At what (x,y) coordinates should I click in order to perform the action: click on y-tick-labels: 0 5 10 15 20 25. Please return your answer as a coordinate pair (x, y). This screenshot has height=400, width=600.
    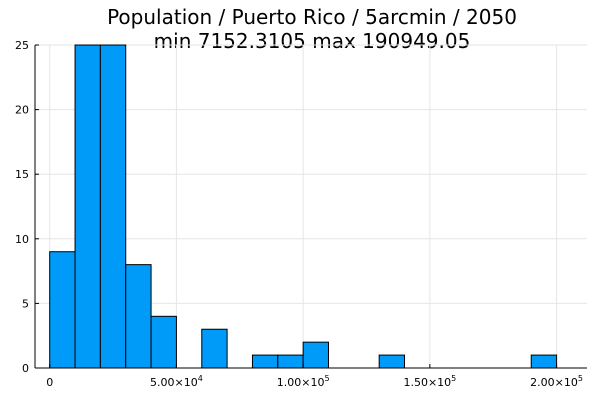
    Looking at the image, I should click on (22, 207).